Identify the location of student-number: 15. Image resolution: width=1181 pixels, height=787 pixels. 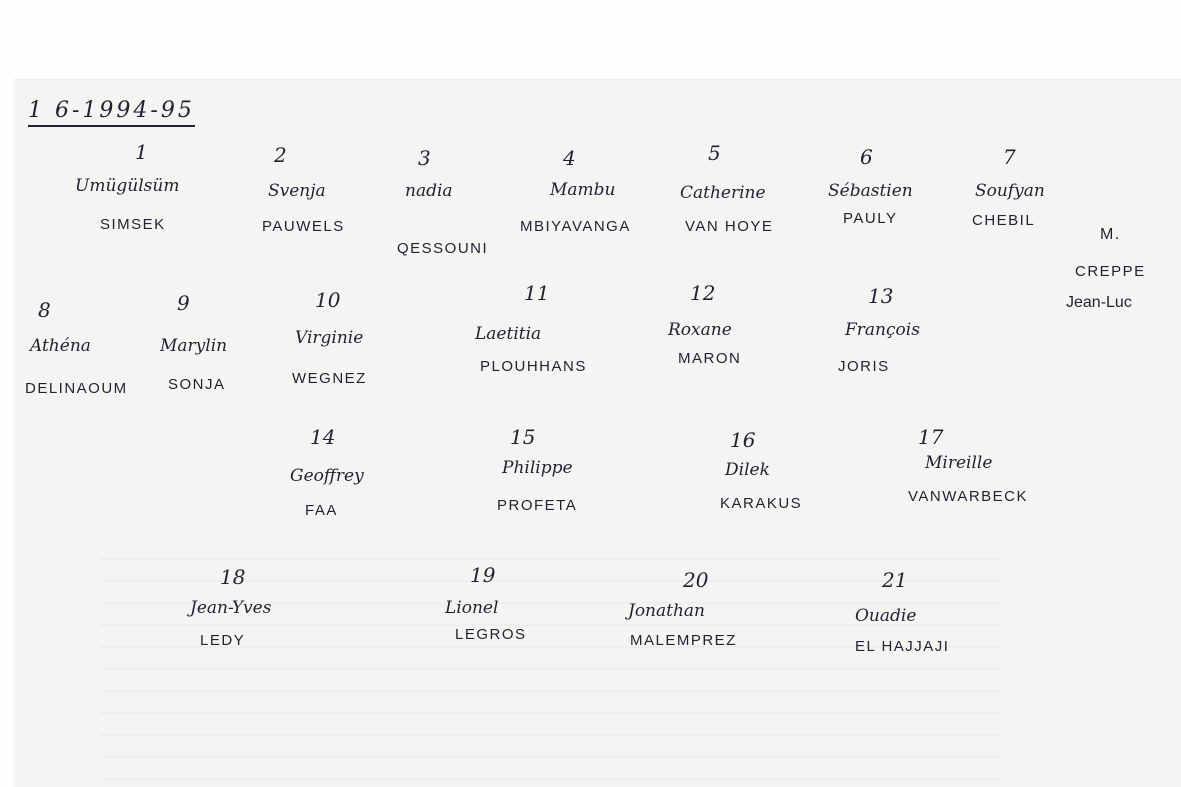
(523, 437).